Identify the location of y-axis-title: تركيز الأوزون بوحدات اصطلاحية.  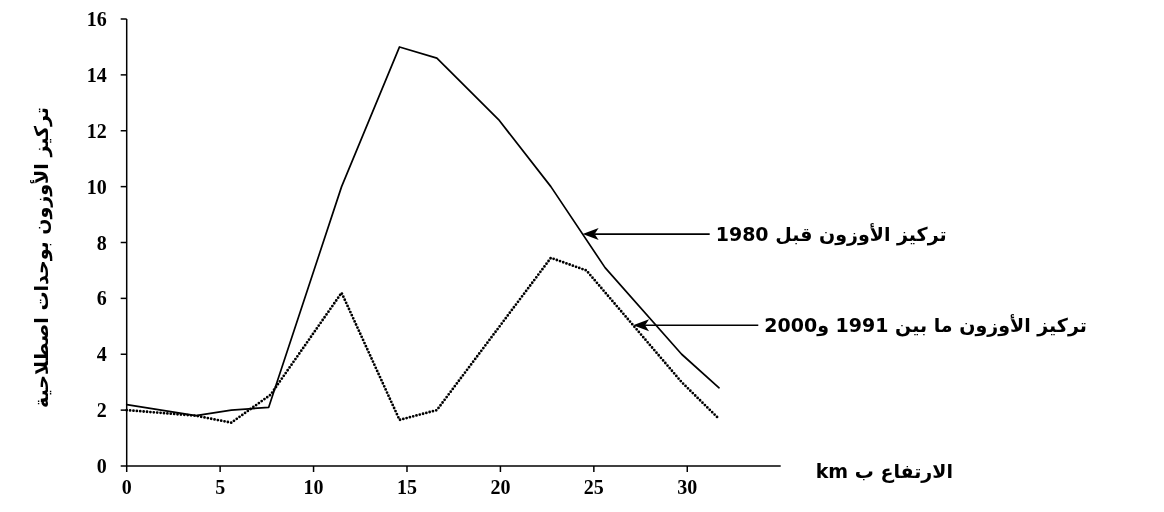
(41, 257).